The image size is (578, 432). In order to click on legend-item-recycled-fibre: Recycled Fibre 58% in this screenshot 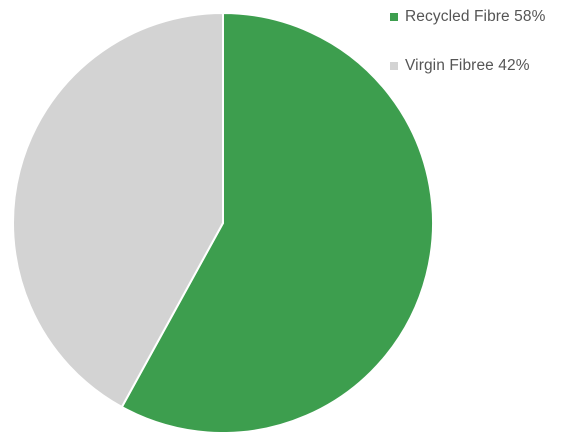, I will do `click(468, 17)`.